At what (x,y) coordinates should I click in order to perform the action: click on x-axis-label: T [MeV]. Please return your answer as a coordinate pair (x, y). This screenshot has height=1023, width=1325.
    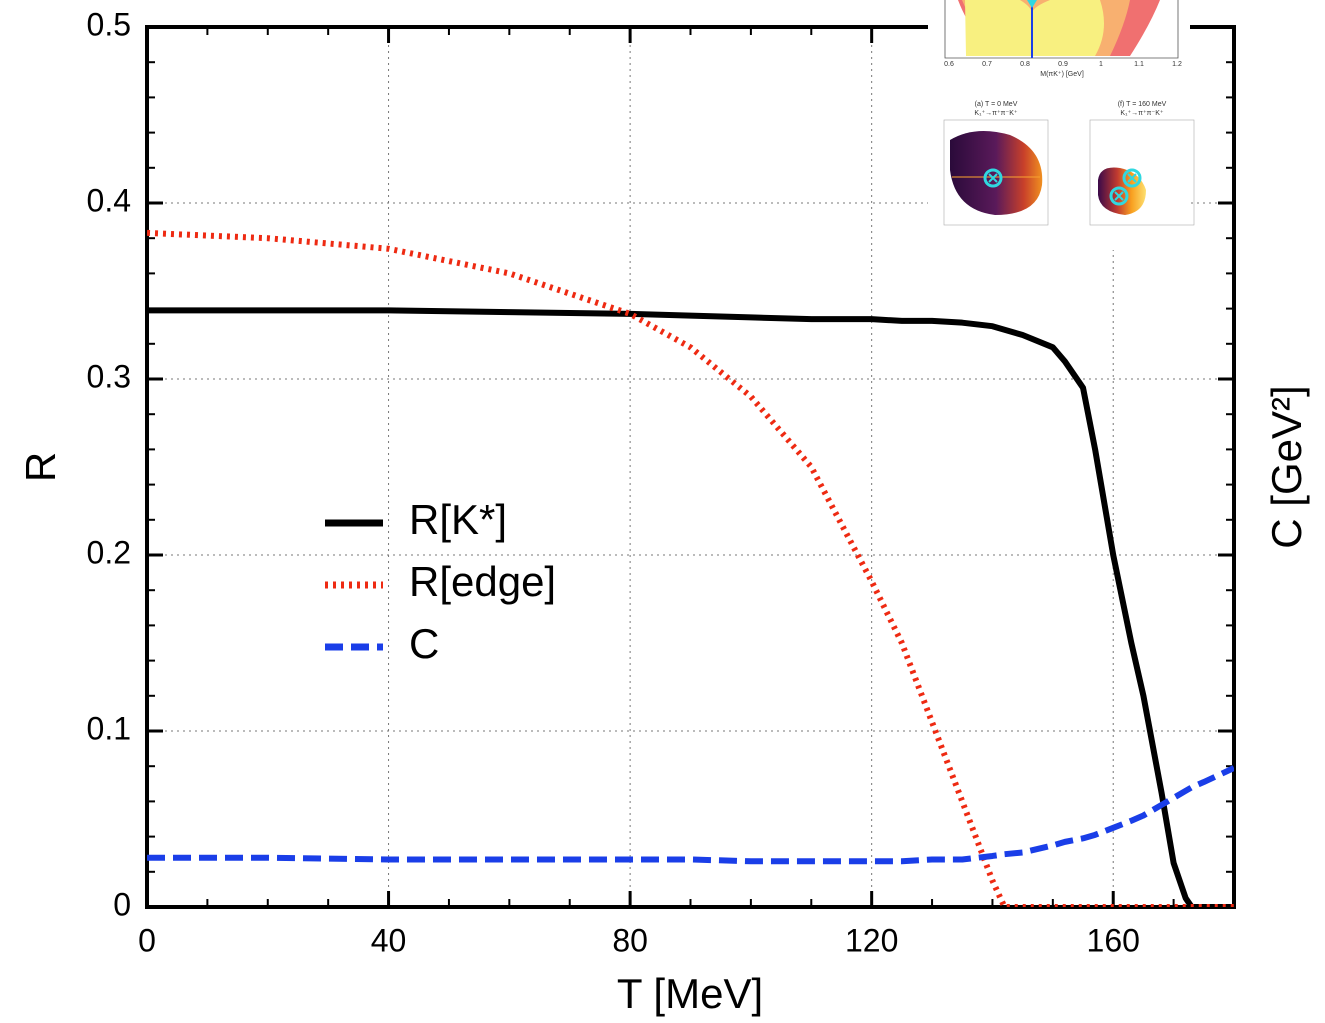
    Looking at the image, I should click on (690, 993).